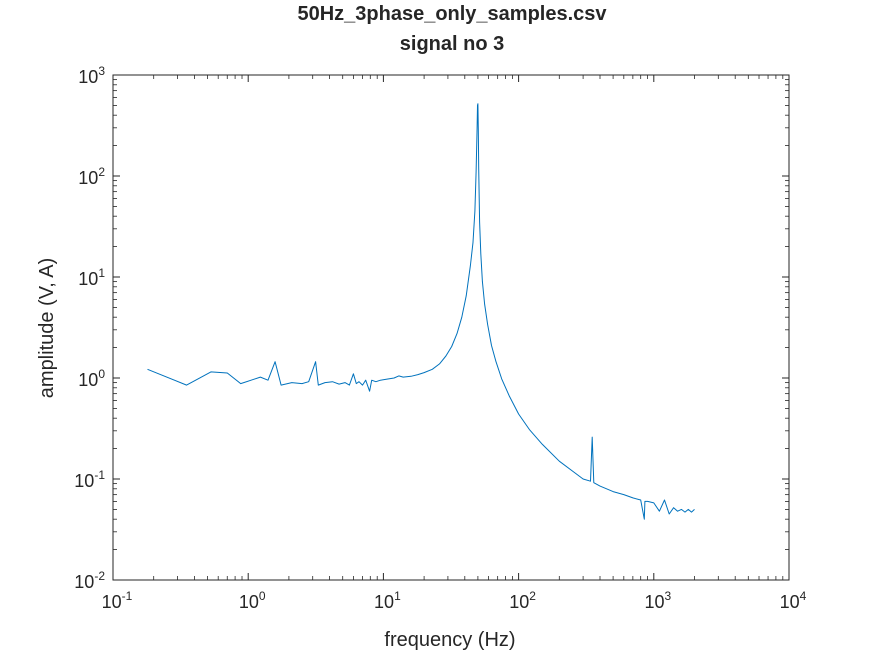  I want to click on x-tick-label-exponent: 3, so click(667, 596).